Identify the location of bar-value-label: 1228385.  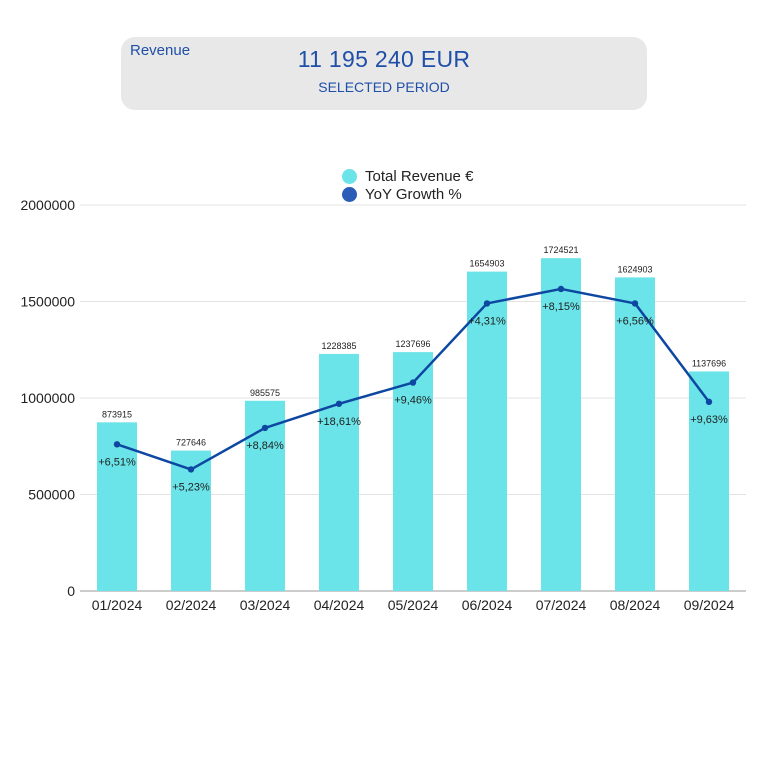
(338, 346).